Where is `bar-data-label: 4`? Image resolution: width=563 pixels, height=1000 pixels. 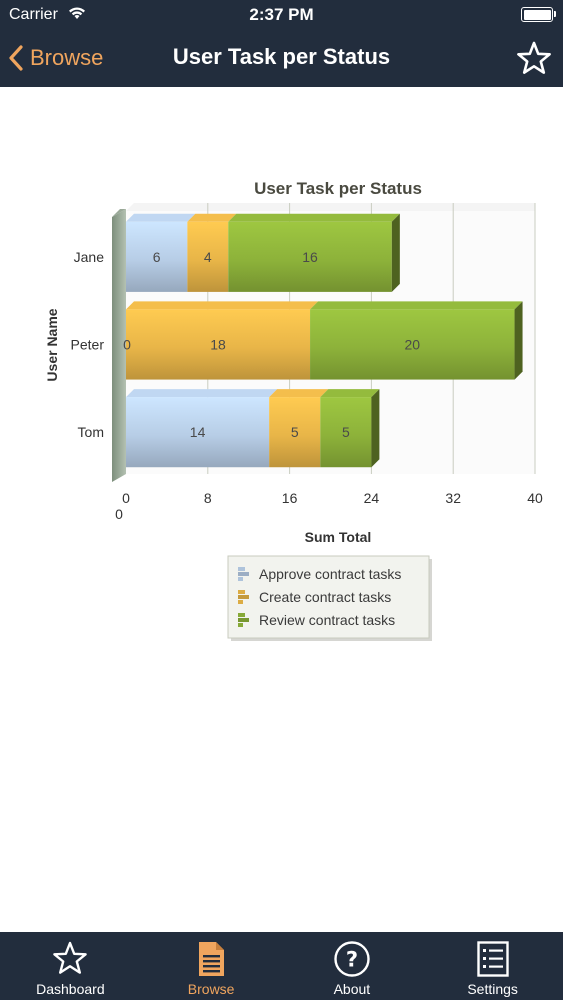 bar-data-label: 4 is located at coordinates (208, 257).